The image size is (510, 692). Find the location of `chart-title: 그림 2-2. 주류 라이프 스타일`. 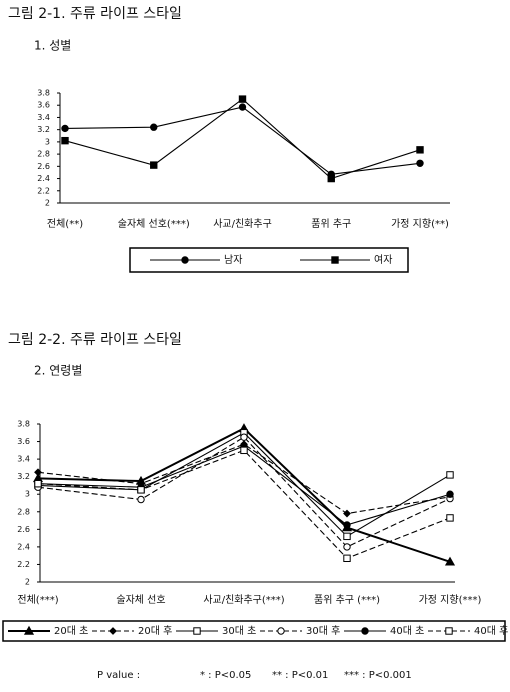

chart-title: 그림 2-2. 주류 라이프 스타일 is located at coordinates (95, 340).